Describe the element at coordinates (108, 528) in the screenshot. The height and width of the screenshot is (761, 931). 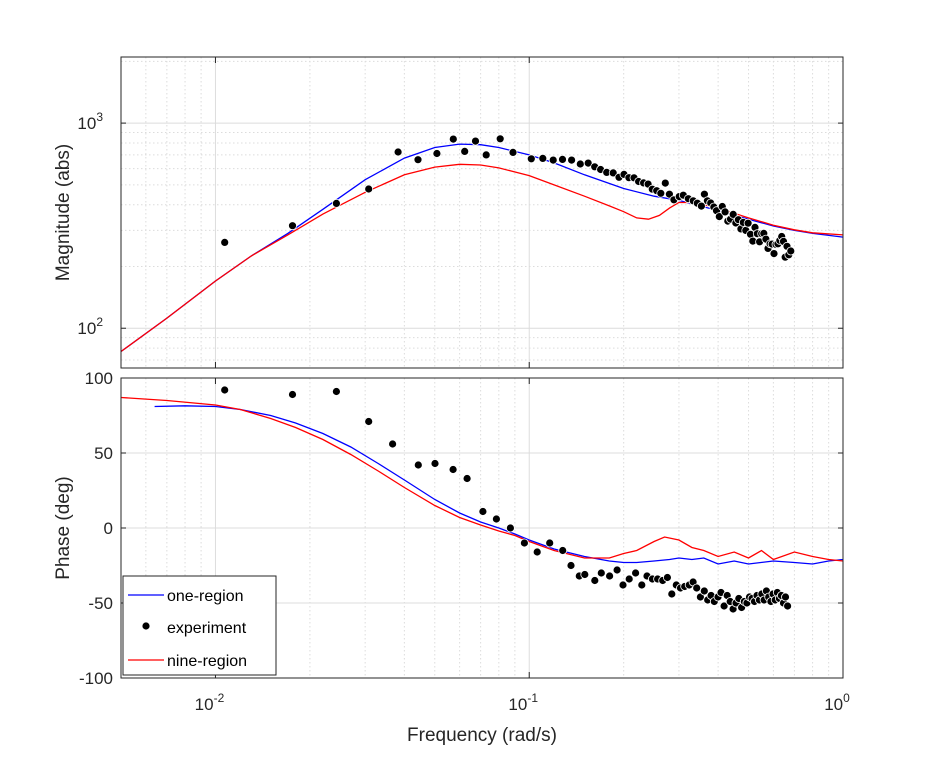
I see `phase-ytick-label: 0` at that location.